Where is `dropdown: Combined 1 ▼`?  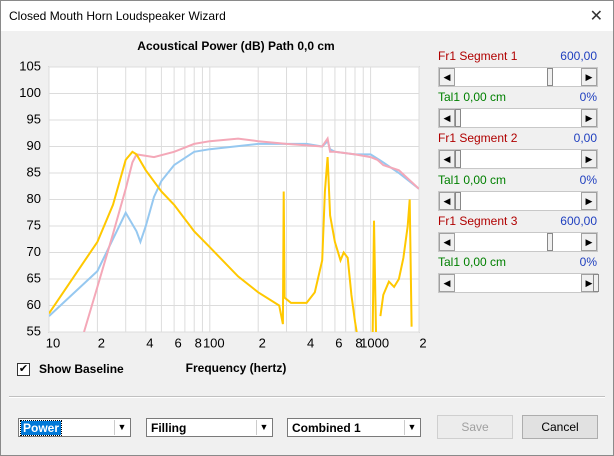 dropdown: Combined 1 ▼ is located at coordinates (354, 427).